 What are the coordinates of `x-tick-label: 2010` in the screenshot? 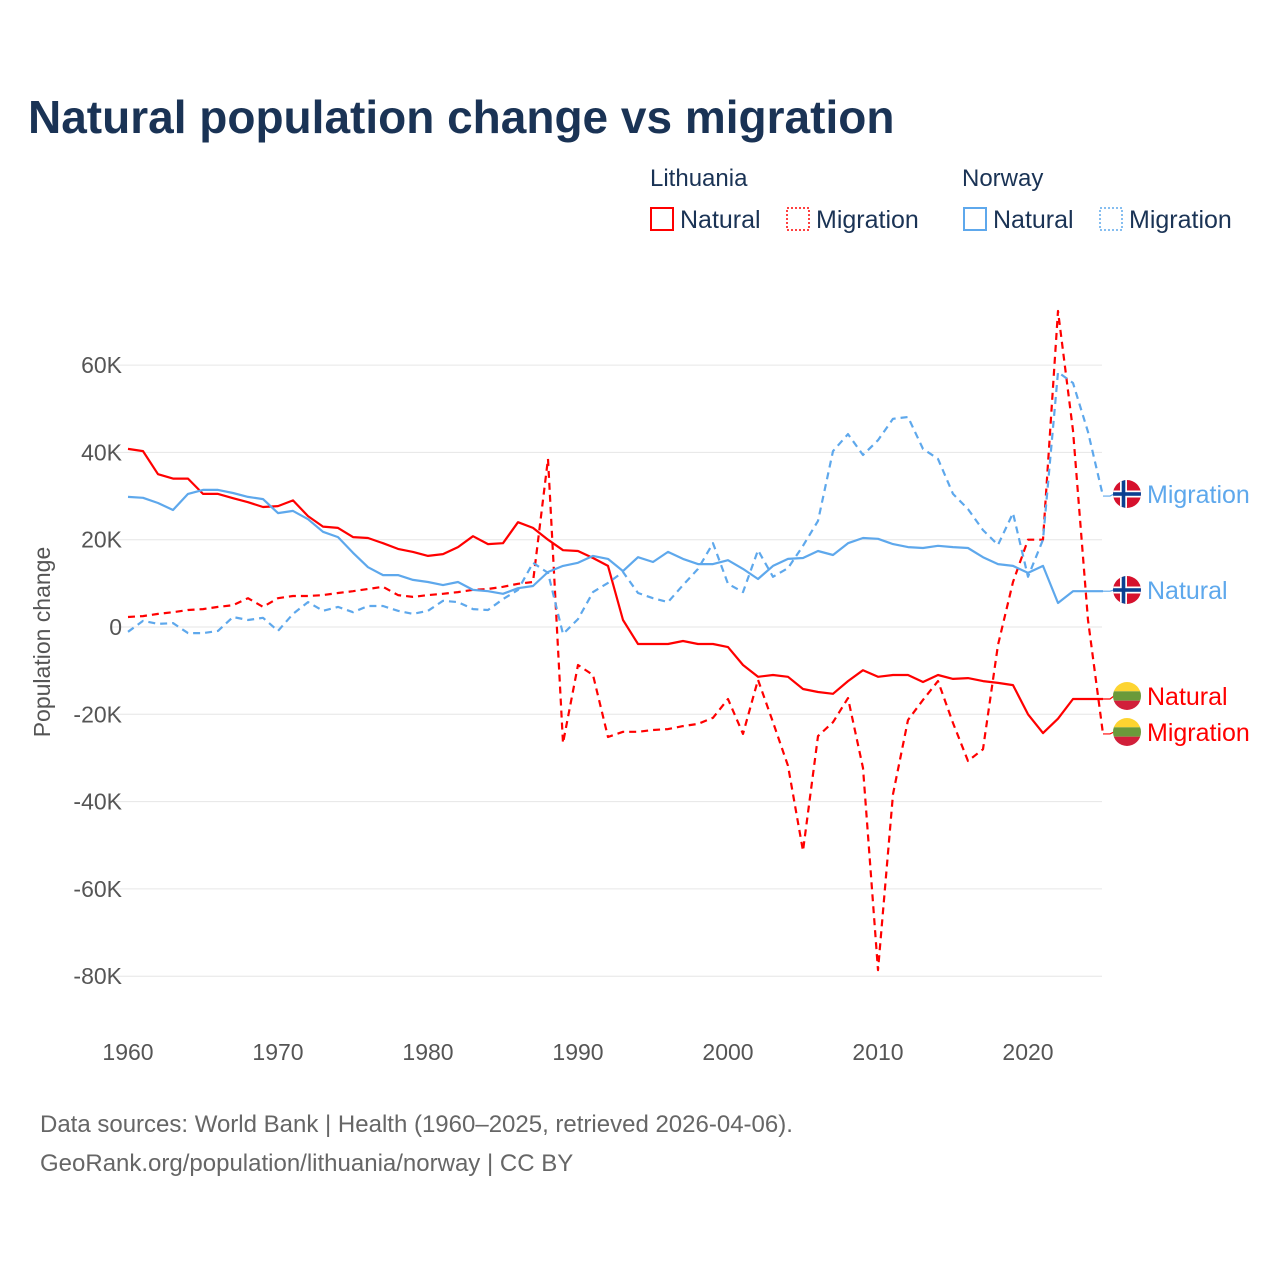 It's located at (877, 1052).